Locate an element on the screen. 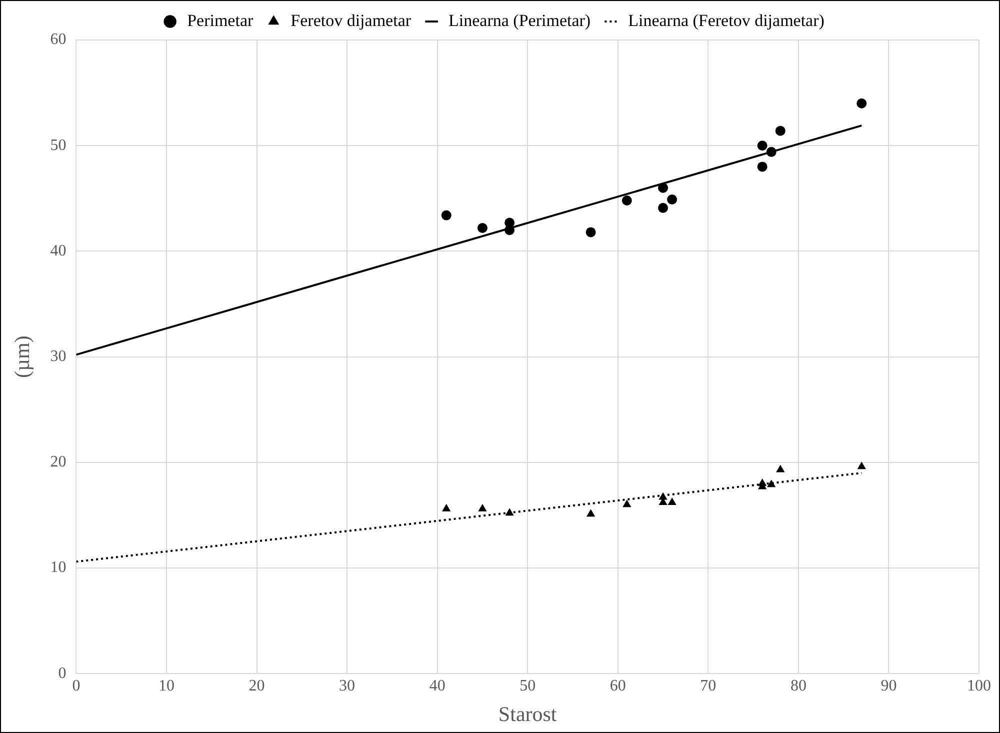 The height and width of the screenshot is (733, 1000). y-tick-label: 50 is located at coordinates (58, 145).